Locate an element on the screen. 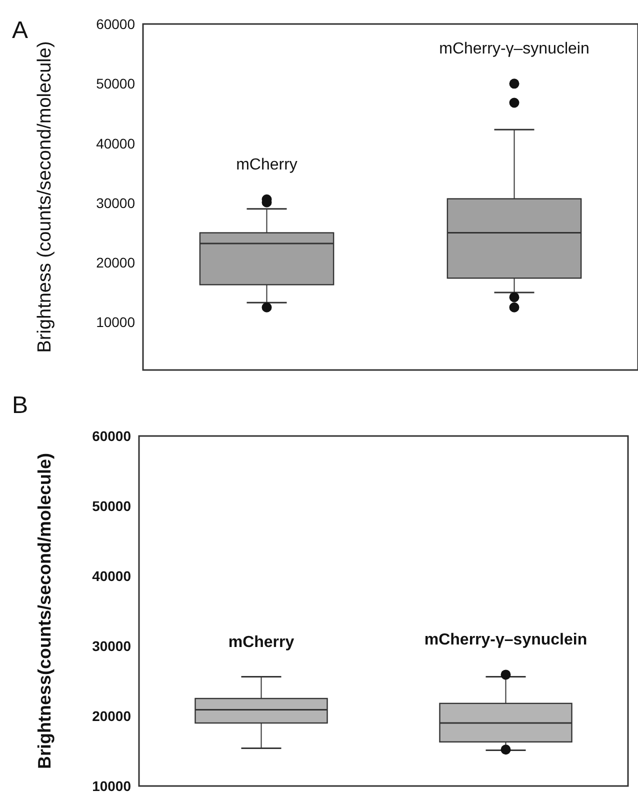  y-axis-title: Brightness (counts/second/molecule) is located at coordinates (45, 197).